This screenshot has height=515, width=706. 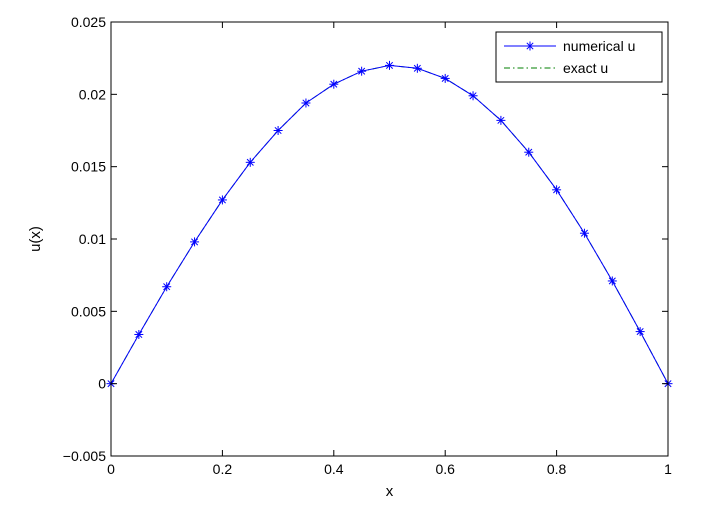 What do you see at coordinates (390, 491) in the screenshot?
I see `x-axis-title: x` at bounding box center [390, 491].